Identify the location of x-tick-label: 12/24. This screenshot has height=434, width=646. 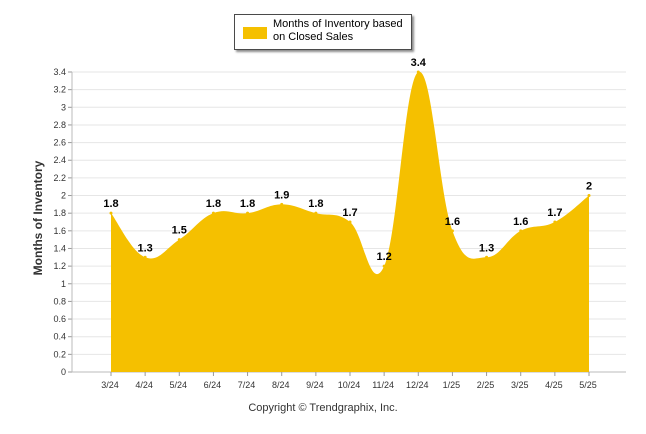
(417, 385).